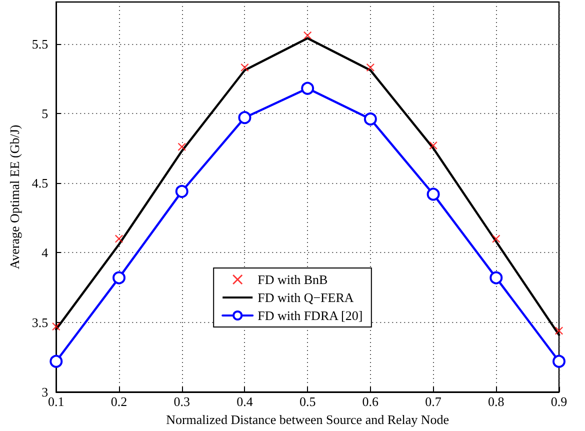 This screenshot has height=431, width=585. What do you see at coordinates (371, 401) in the screenshot?
I see `x-tick-label: 0.6` at bounding box center [371, 401].